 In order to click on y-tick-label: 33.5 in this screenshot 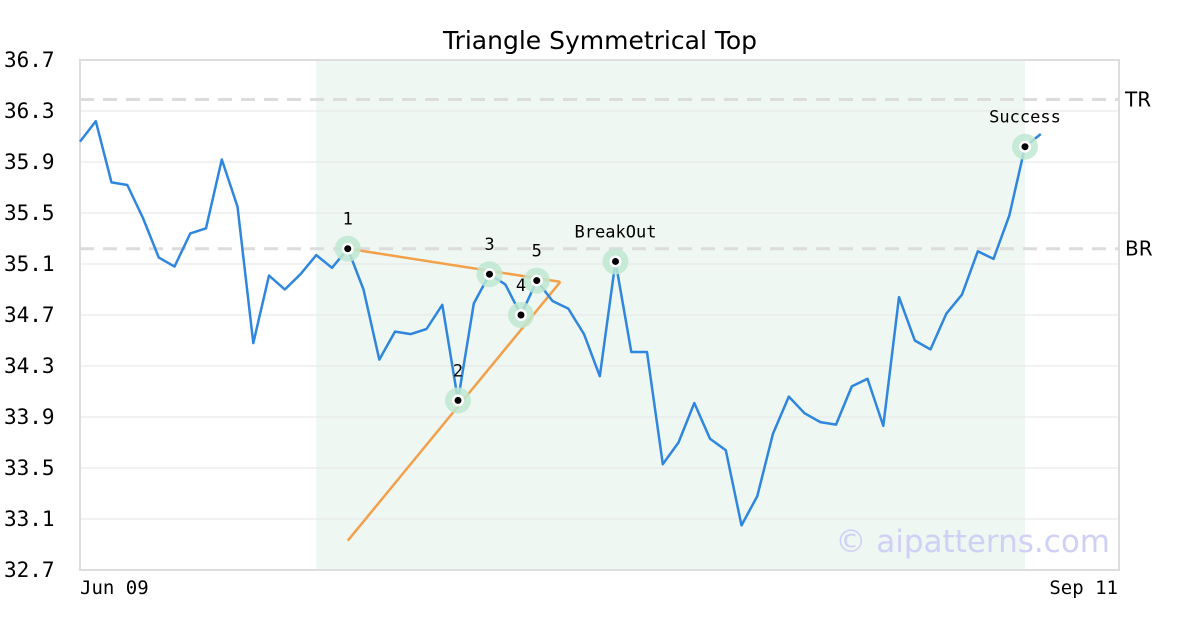, I will do `click(29, 468)`.